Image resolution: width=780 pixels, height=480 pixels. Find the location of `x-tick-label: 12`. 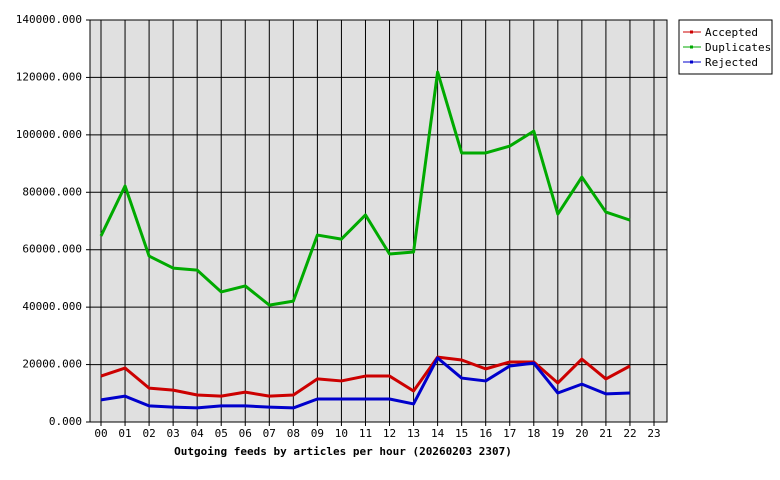

x-tick-label: 12 is located at coordinates (389, 433).